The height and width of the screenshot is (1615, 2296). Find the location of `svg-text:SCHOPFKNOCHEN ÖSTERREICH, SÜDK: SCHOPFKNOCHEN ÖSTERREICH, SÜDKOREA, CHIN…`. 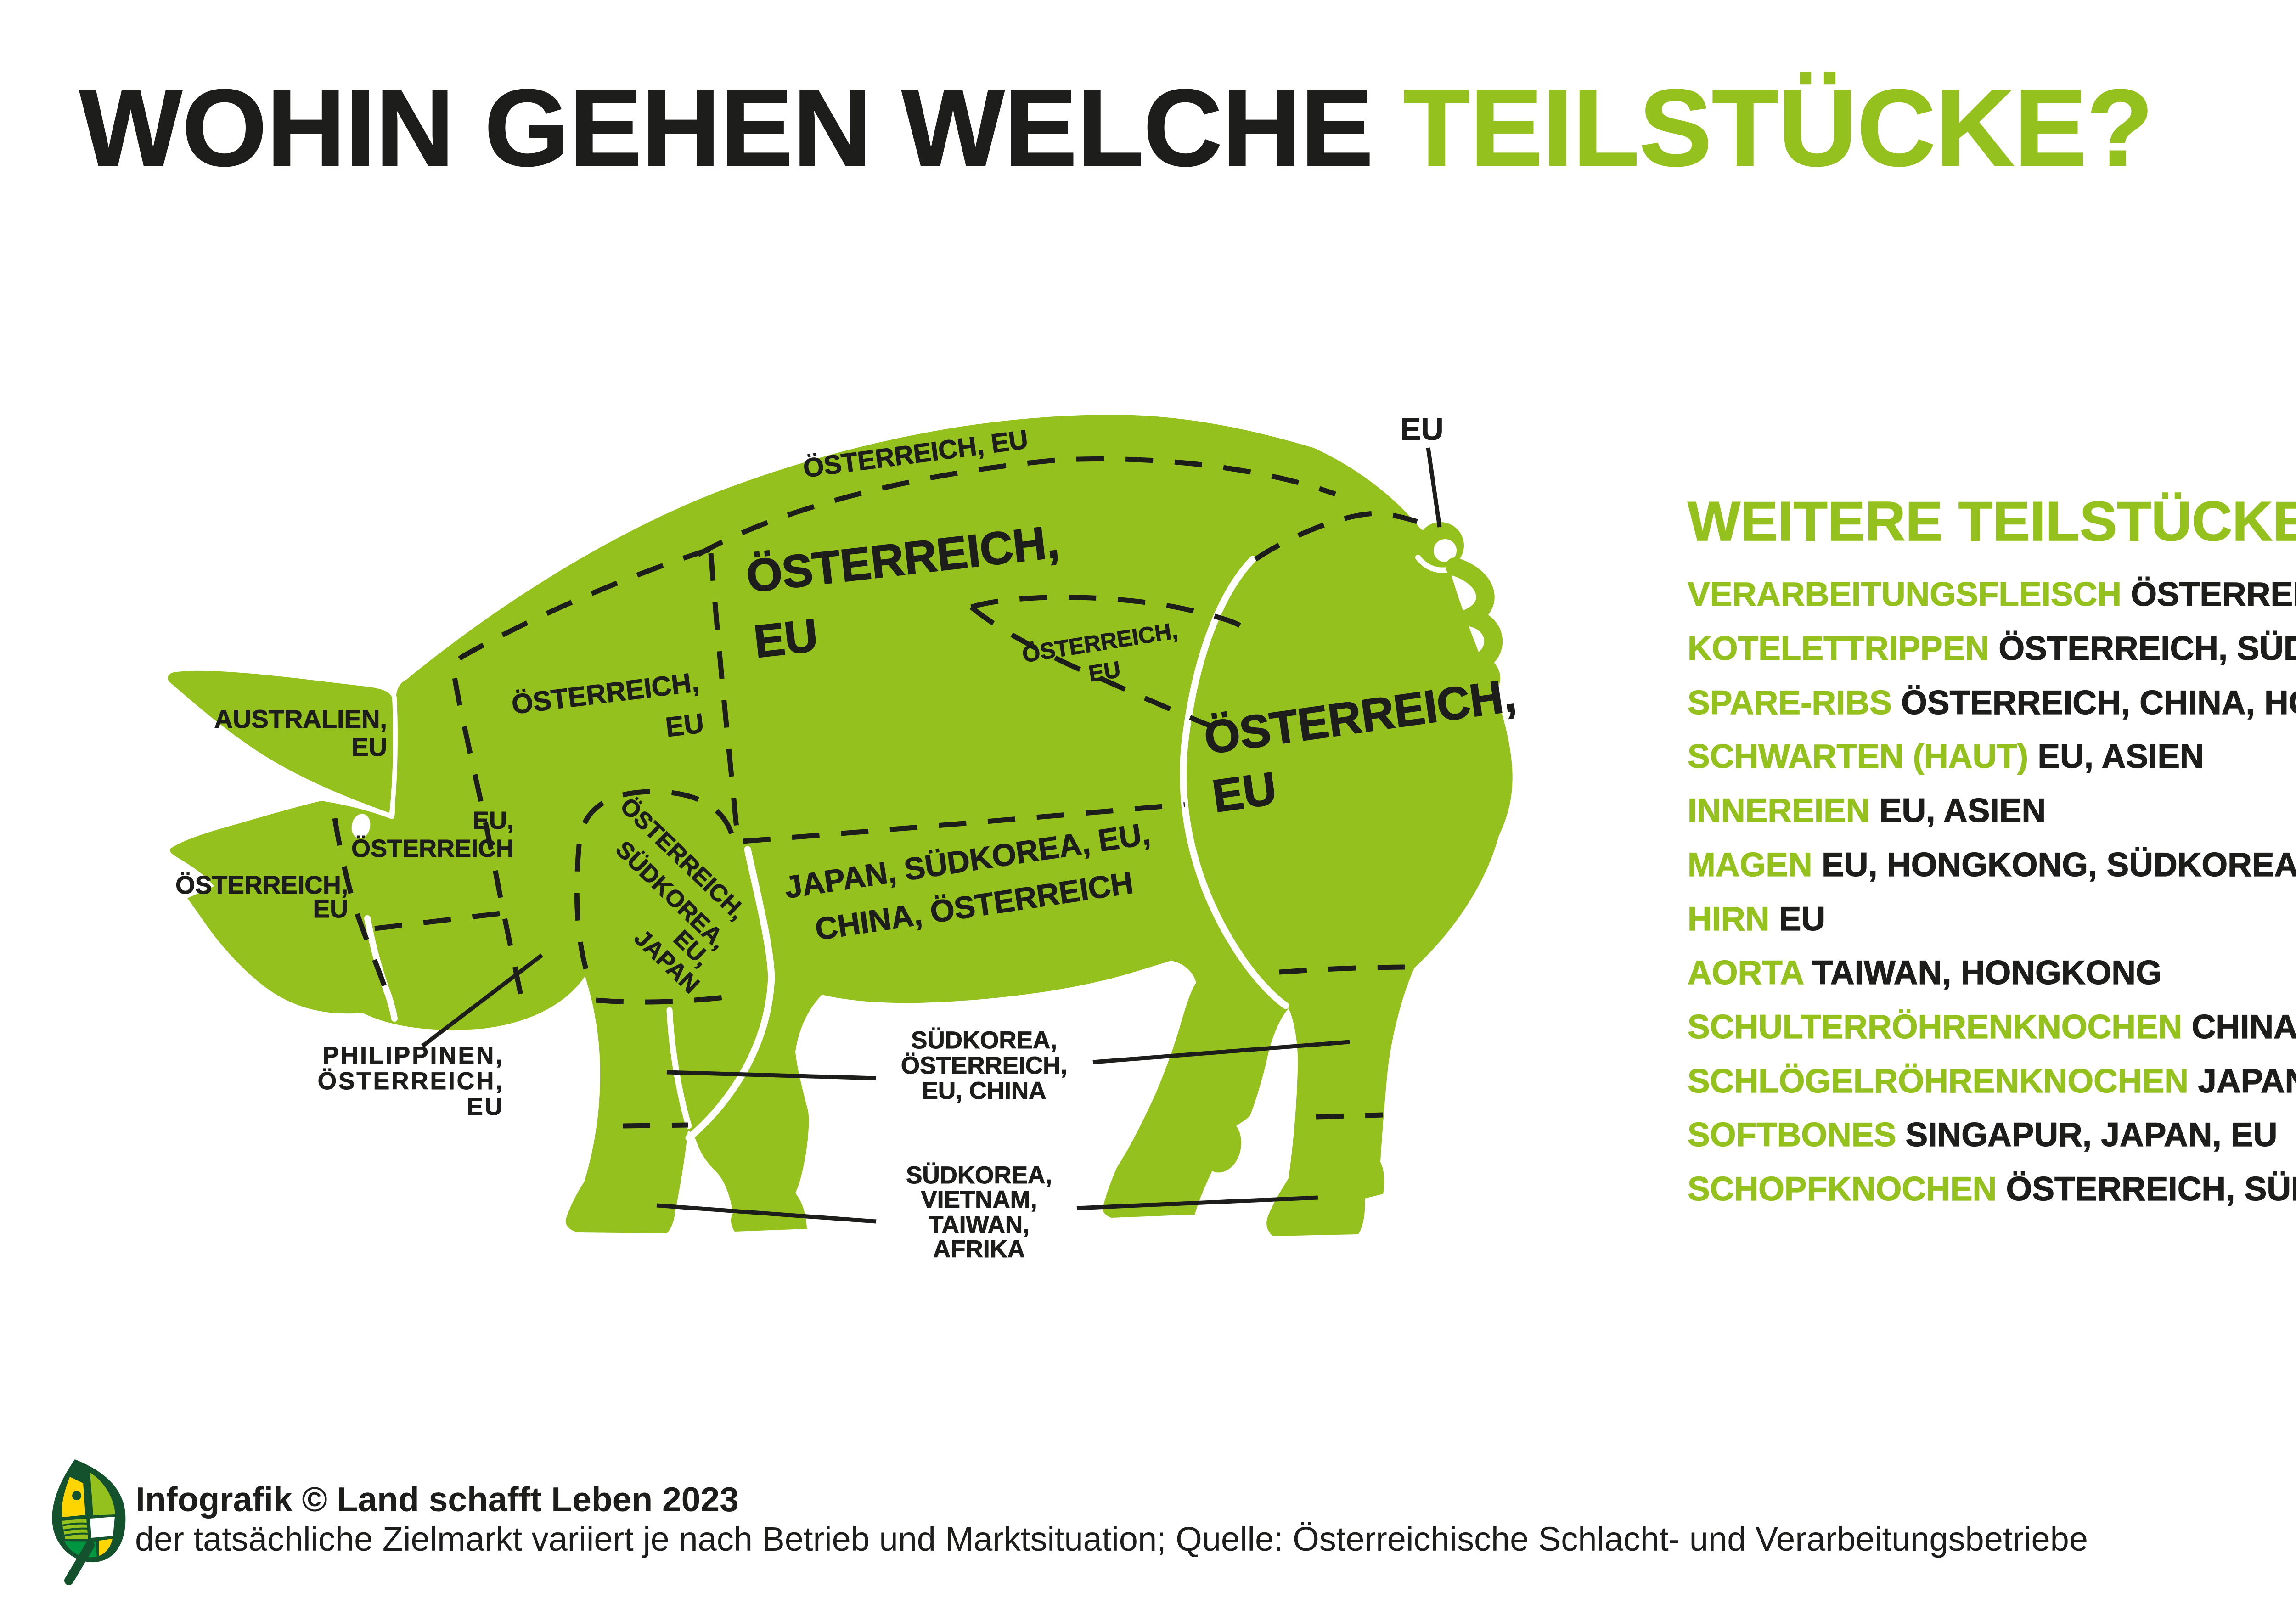

svg-text:SCHOPFKNOCHEN ÖSTERREICH, SÜDK: SCHOPFKNOCHEN ÖSTERREICH, SÜDKOREA, CHIN… is located at coordinates (1992, 1189).